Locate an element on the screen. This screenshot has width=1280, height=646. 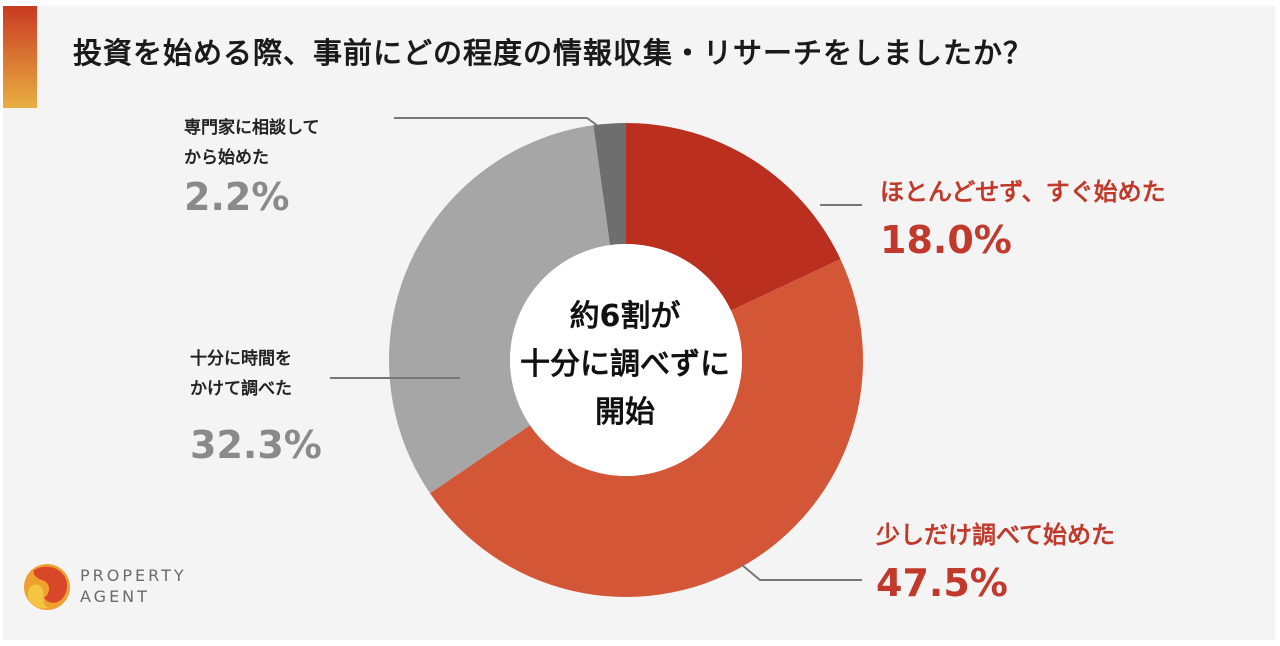
center-line-3: 開始 is located at coordinates (625, 412).